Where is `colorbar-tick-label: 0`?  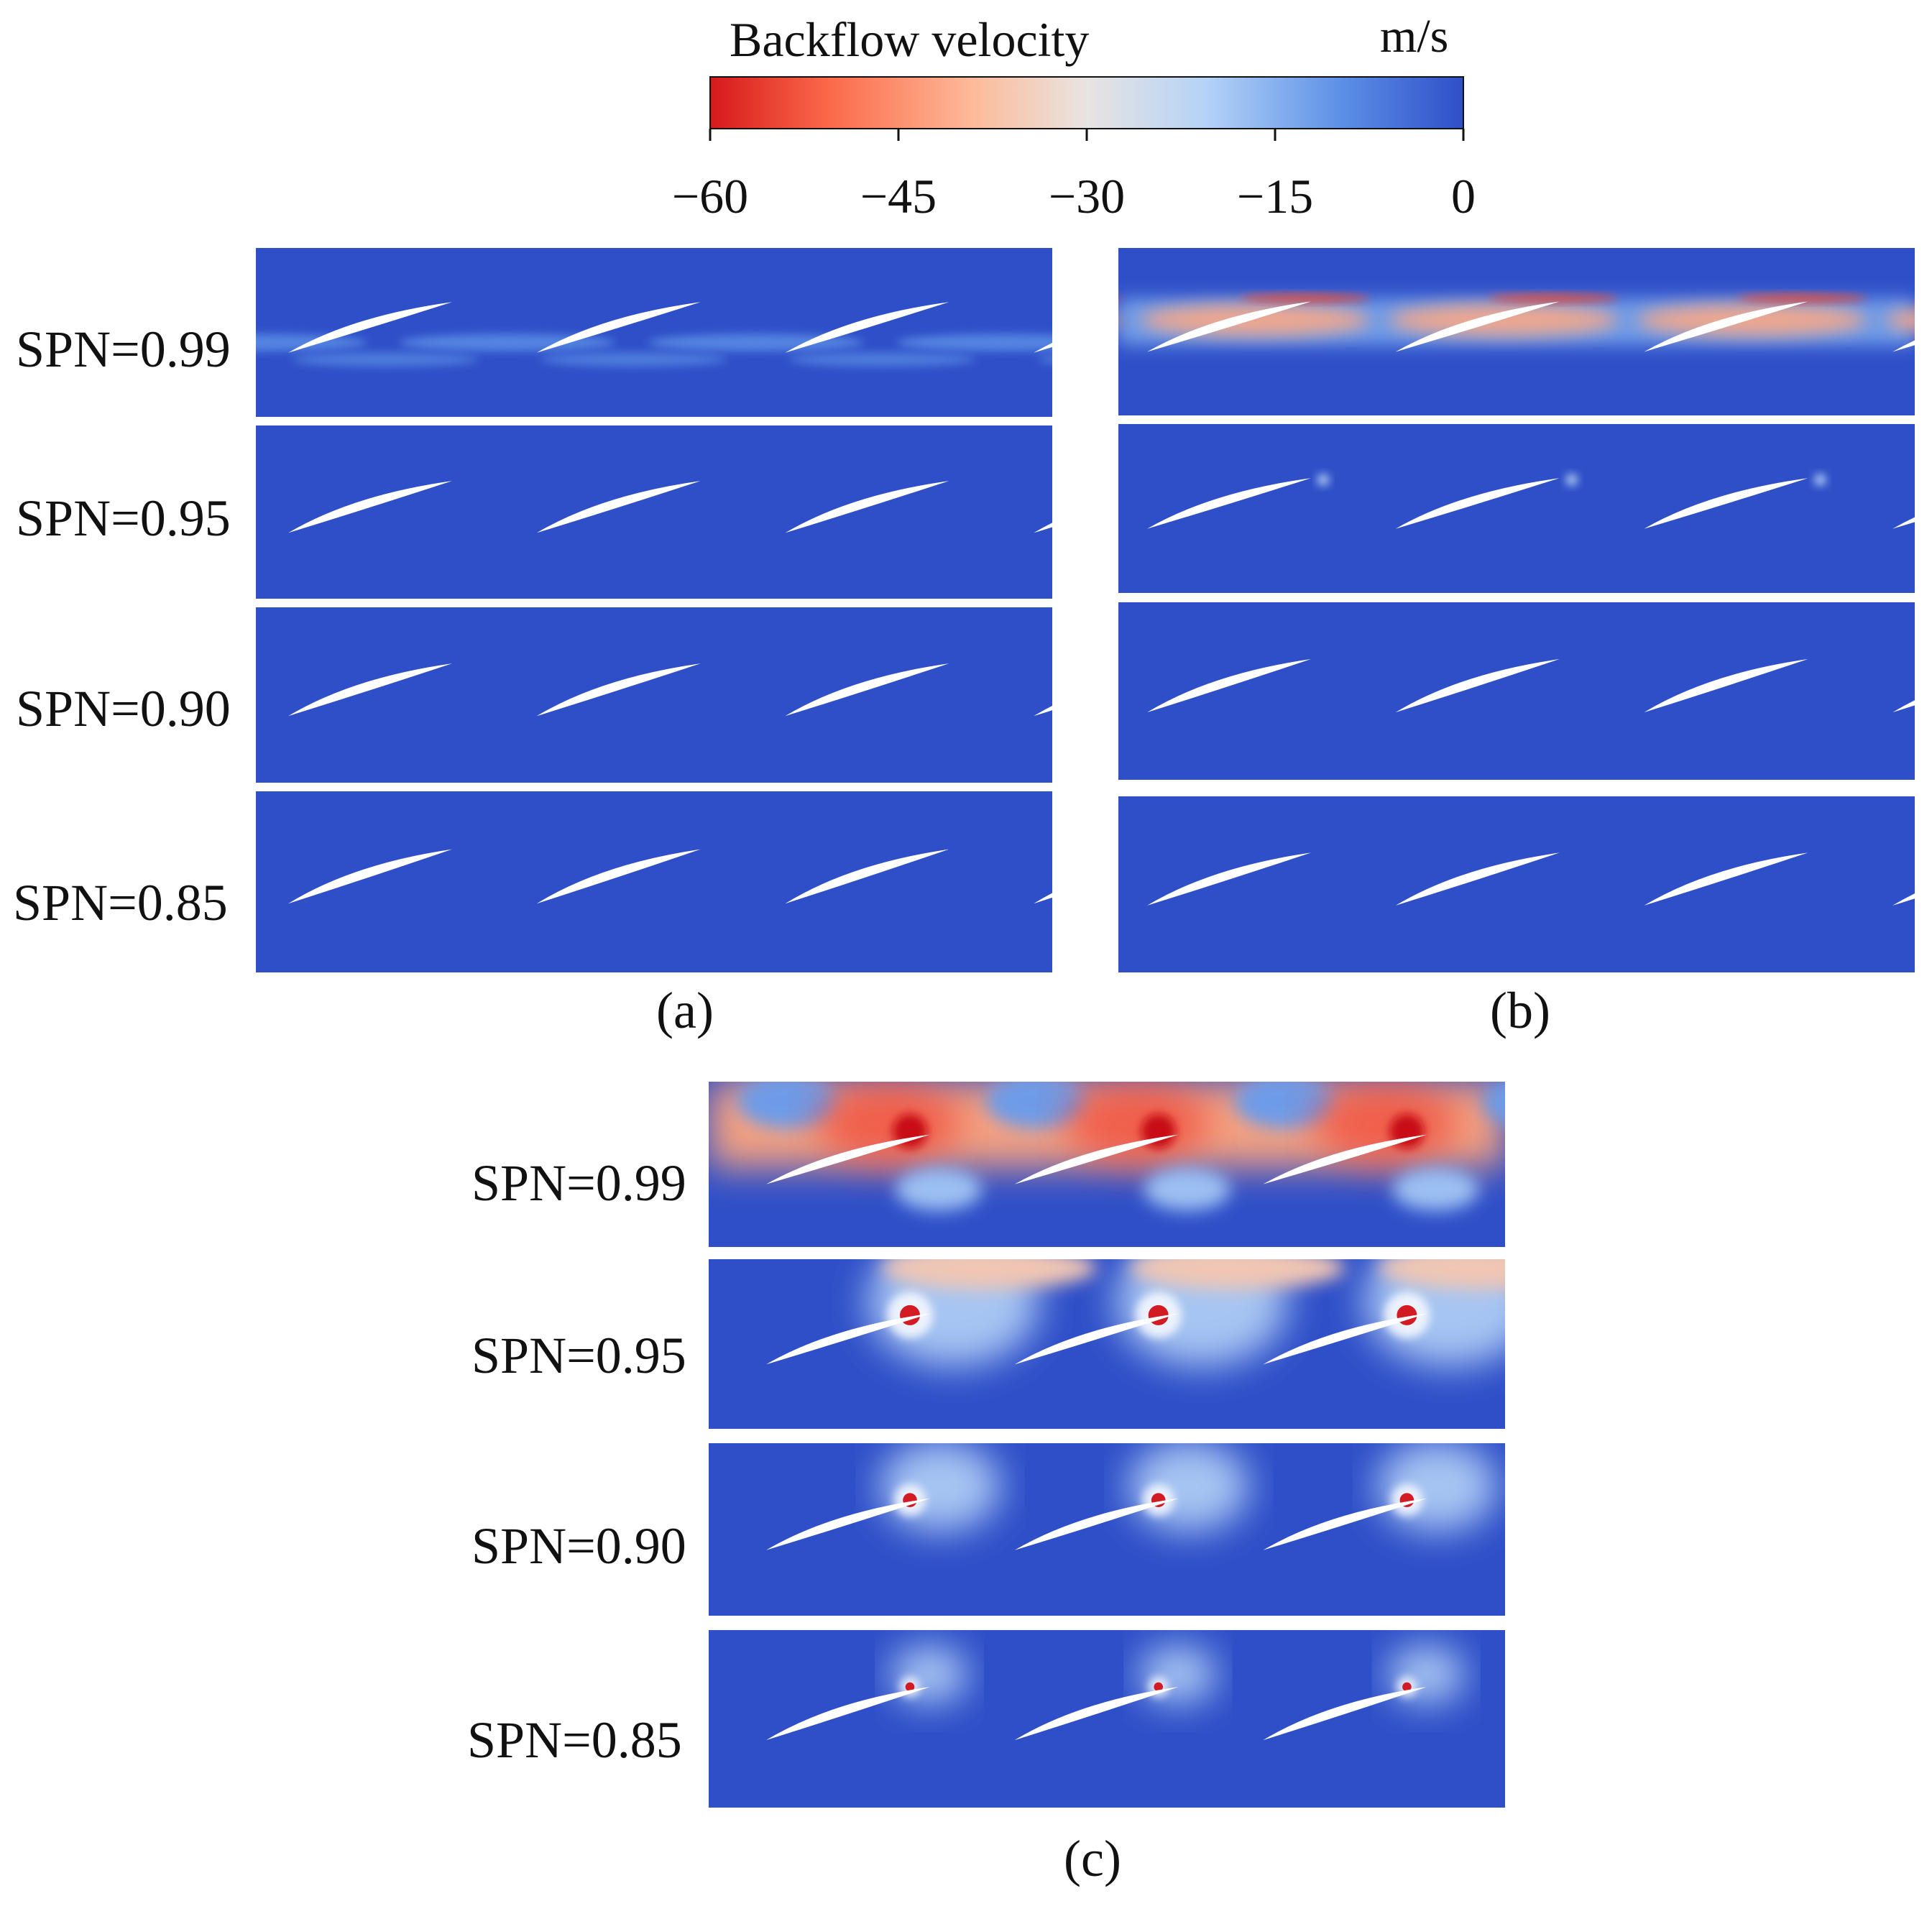
colorbar-tick-label: 0 is located at coordinates (1463, 196).